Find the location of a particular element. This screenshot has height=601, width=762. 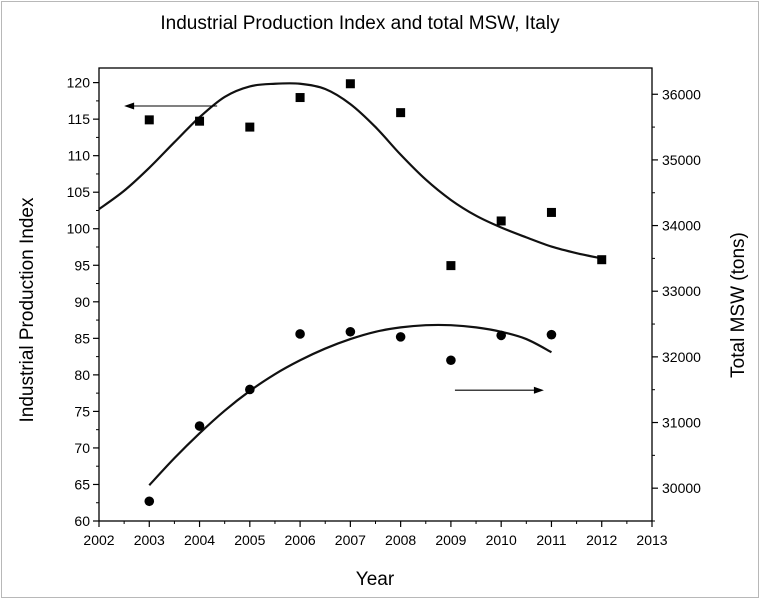

x-tick-label: 2008 is located at coordinates (400, 540).